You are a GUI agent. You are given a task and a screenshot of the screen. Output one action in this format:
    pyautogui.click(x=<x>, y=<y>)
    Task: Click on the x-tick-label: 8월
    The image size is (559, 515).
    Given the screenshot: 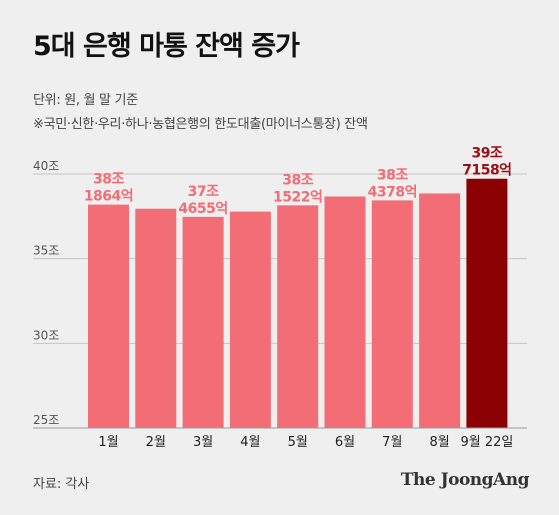 What is the action you would take?
    pyautogui.click(x=439, y=442)
    